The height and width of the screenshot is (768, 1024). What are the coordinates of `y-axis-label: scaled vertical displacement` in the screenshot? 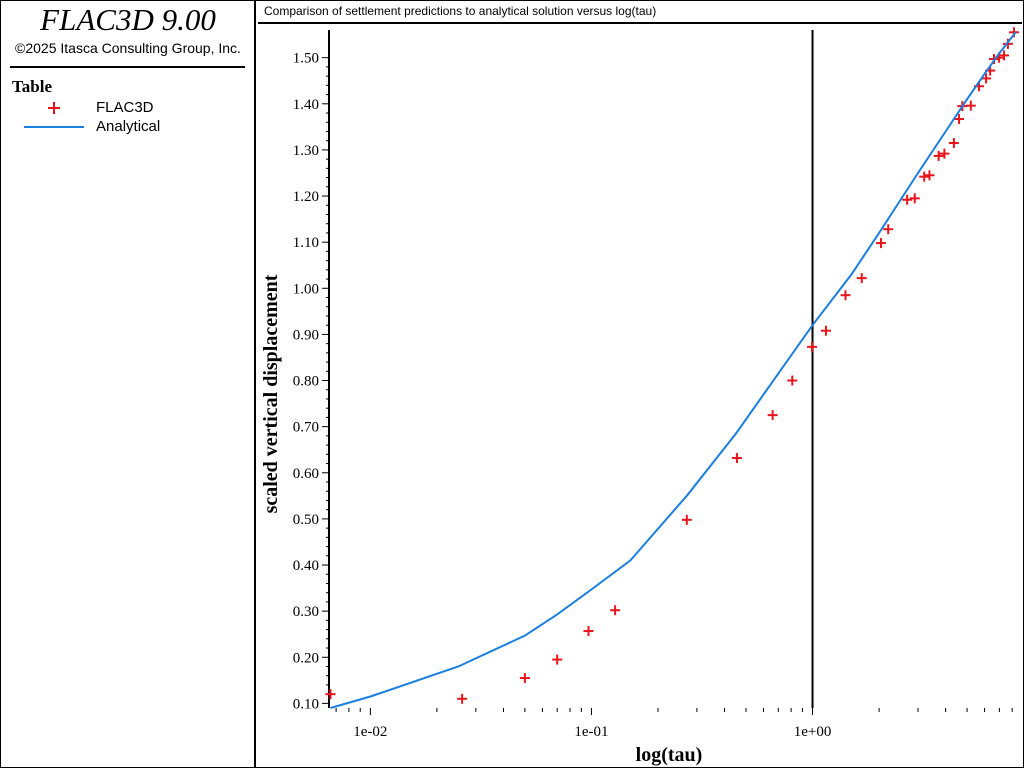 It's located at (271, 393).